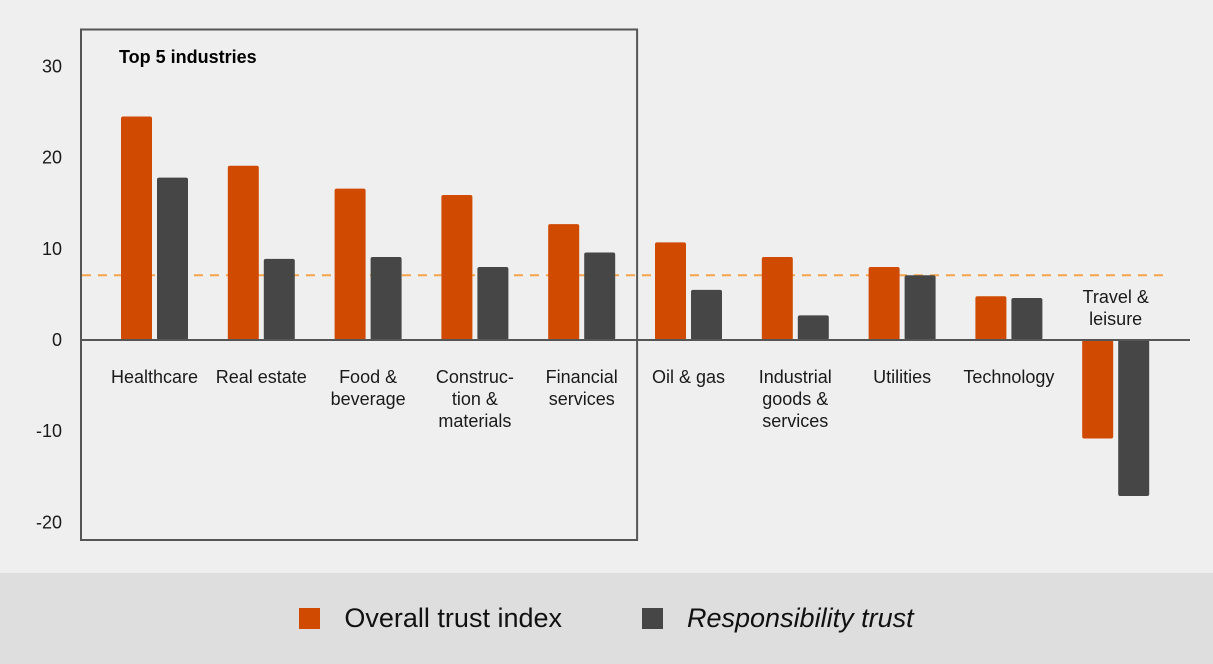 Image resolution: width=1213 pixels, height=664 pixels. Describe the element at coordinates (52, 158) in the screenshot. I see `y-tick-label: 20` at that location.